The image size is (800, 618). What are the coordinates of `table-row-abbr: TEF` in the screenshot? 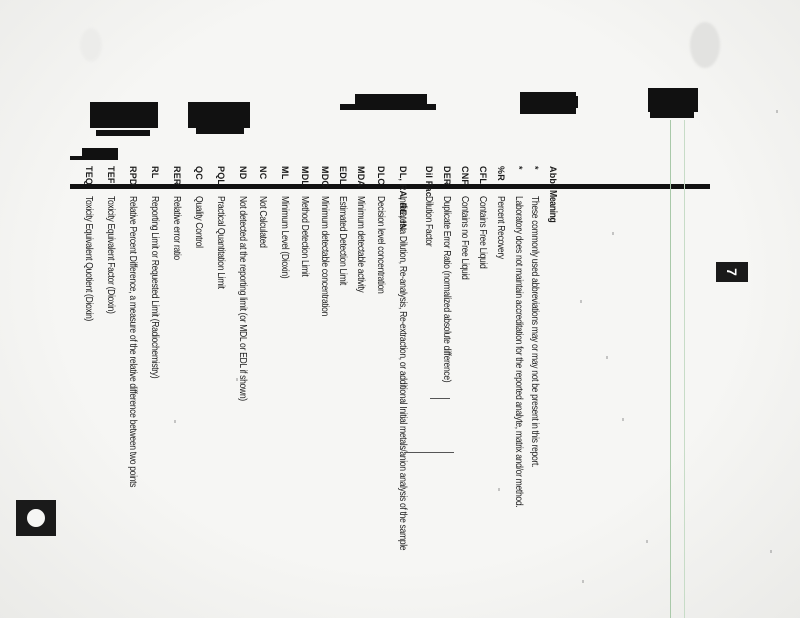 It's located at (111, 175).